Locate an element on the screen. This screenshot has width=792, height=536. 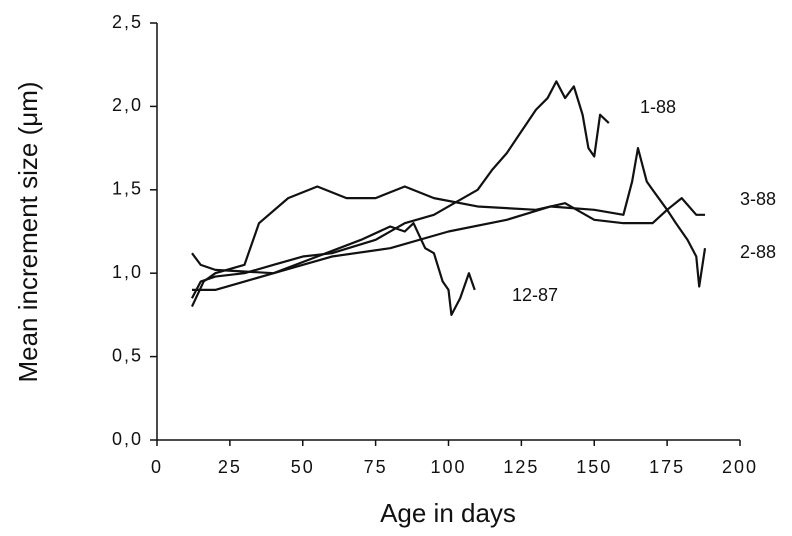
y-tick-label: 1,0 is located at coordinates (127, 272).